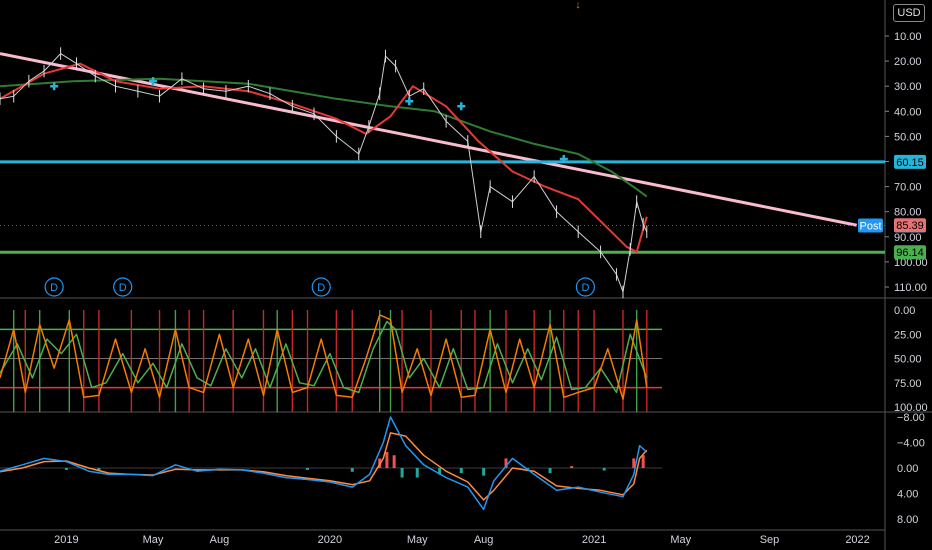 This screenshot has height=550, width=932. Describe the element at coordinates (578, 5) in the screenshot. I see `down-arrow-icon: ↓` at that location.